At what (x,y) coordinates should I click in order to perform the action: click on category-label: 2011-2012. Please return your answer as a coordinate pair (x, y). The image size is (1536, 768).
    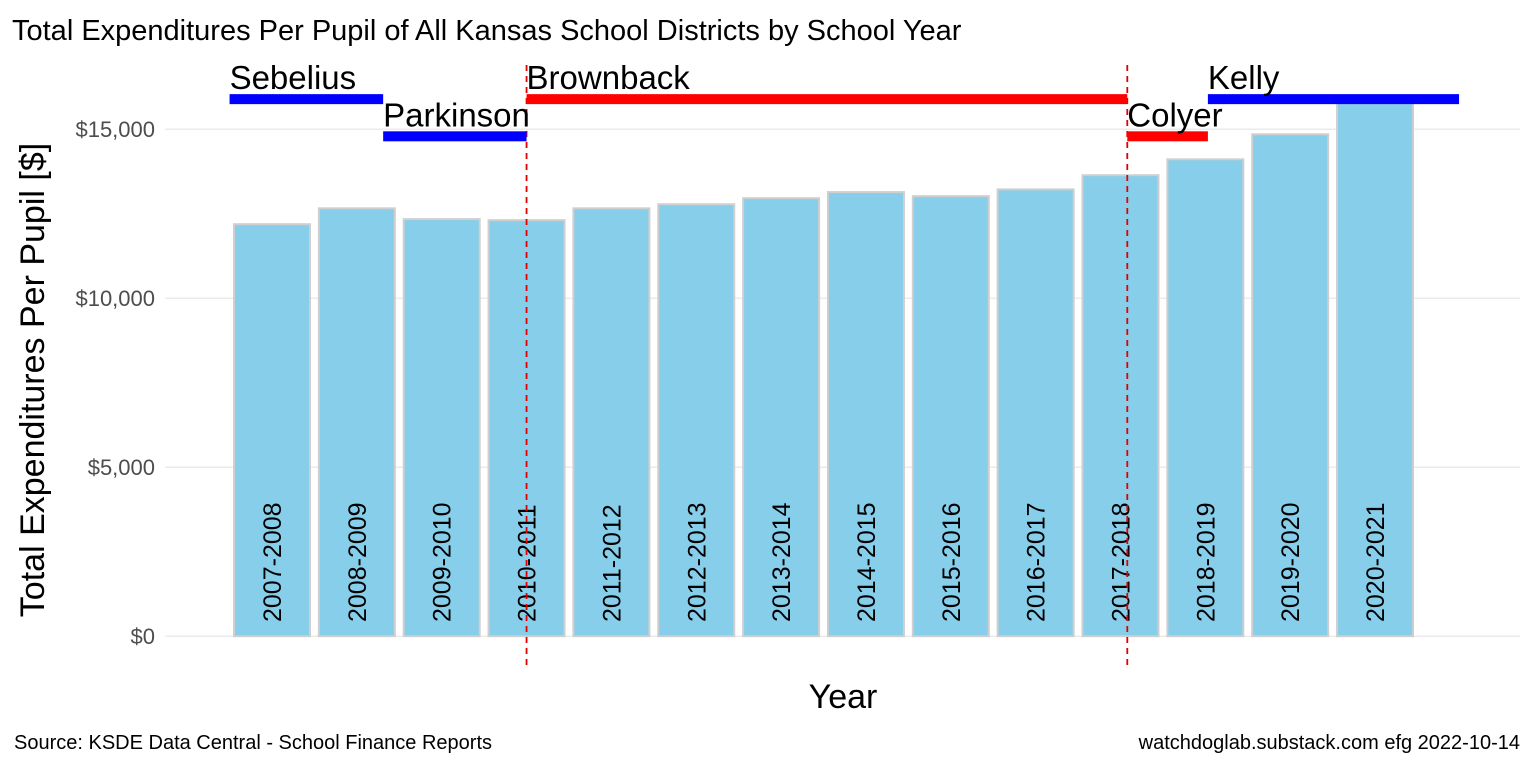
    Looking at the image, I should click on (612, 563).